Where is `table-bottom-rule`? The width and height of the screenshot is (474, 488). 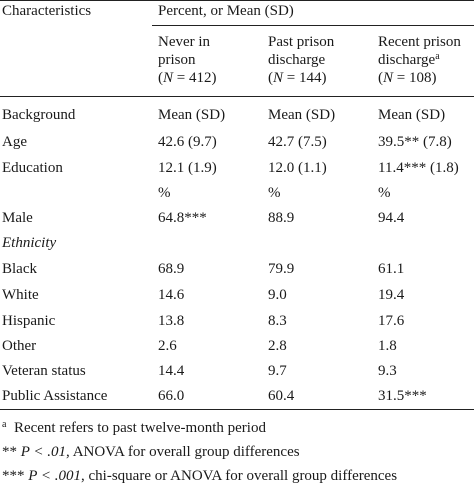 table-bottom-rule is located at coordinates (237, 409).